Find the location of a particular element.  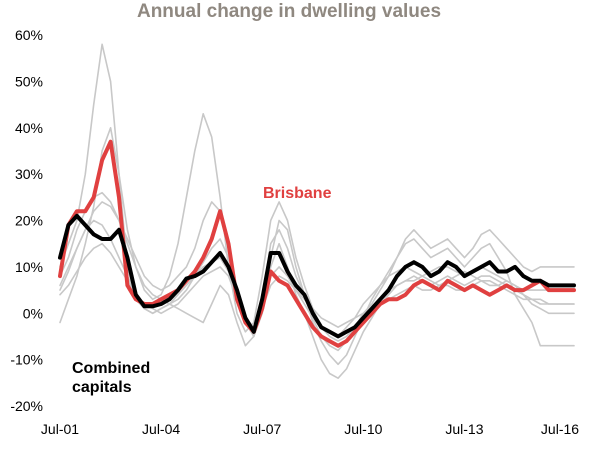

y-tick-label: 20% is located at coordinates (29, 221).